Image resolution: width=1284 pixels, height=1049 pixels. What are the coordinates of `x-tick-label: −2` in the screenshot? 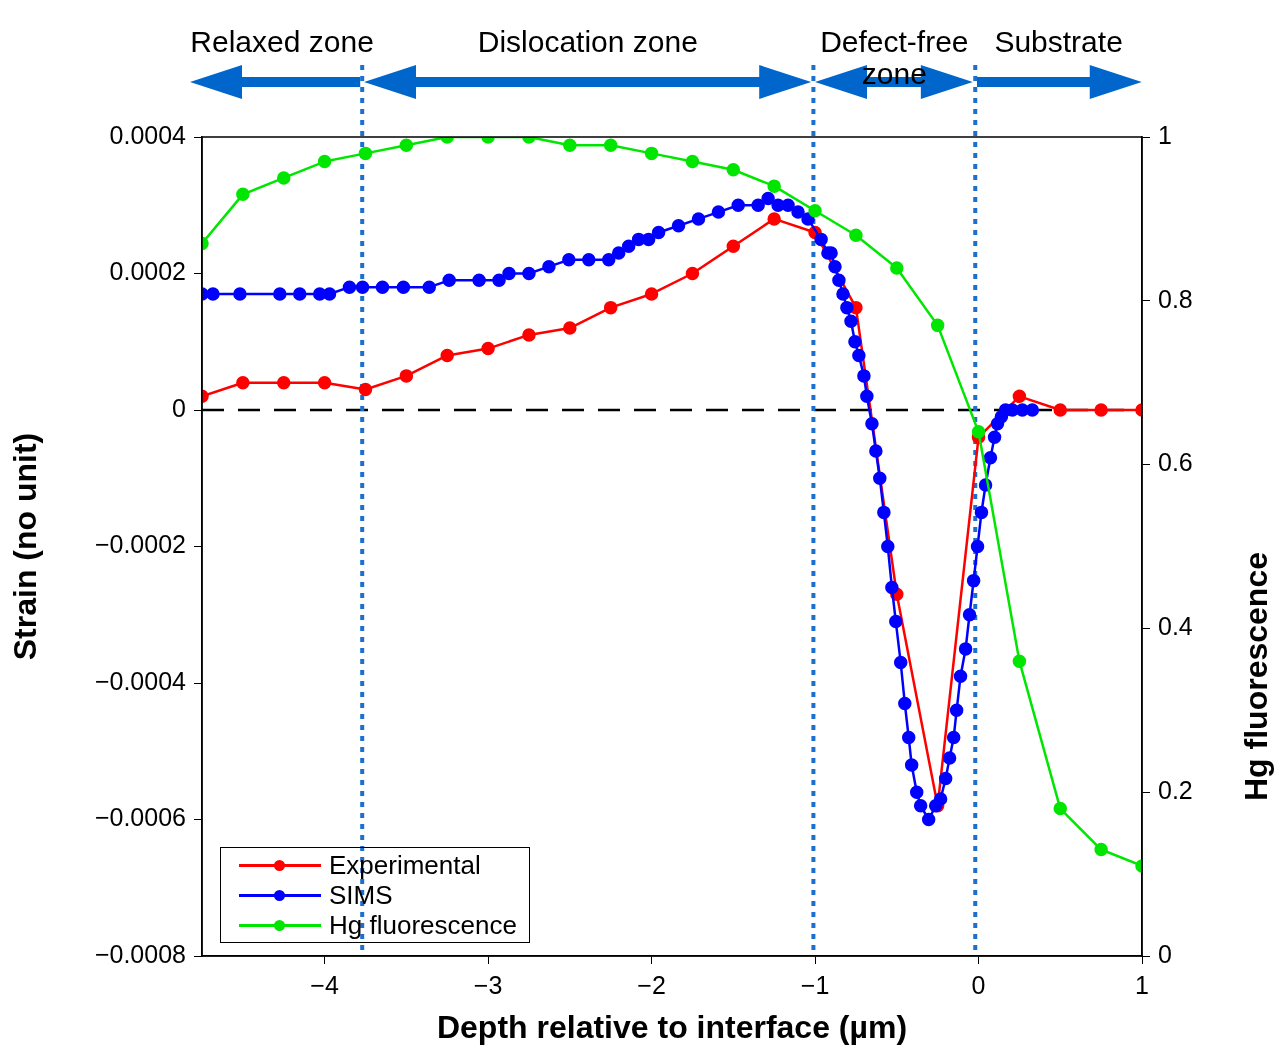 It's located at (651, 984).